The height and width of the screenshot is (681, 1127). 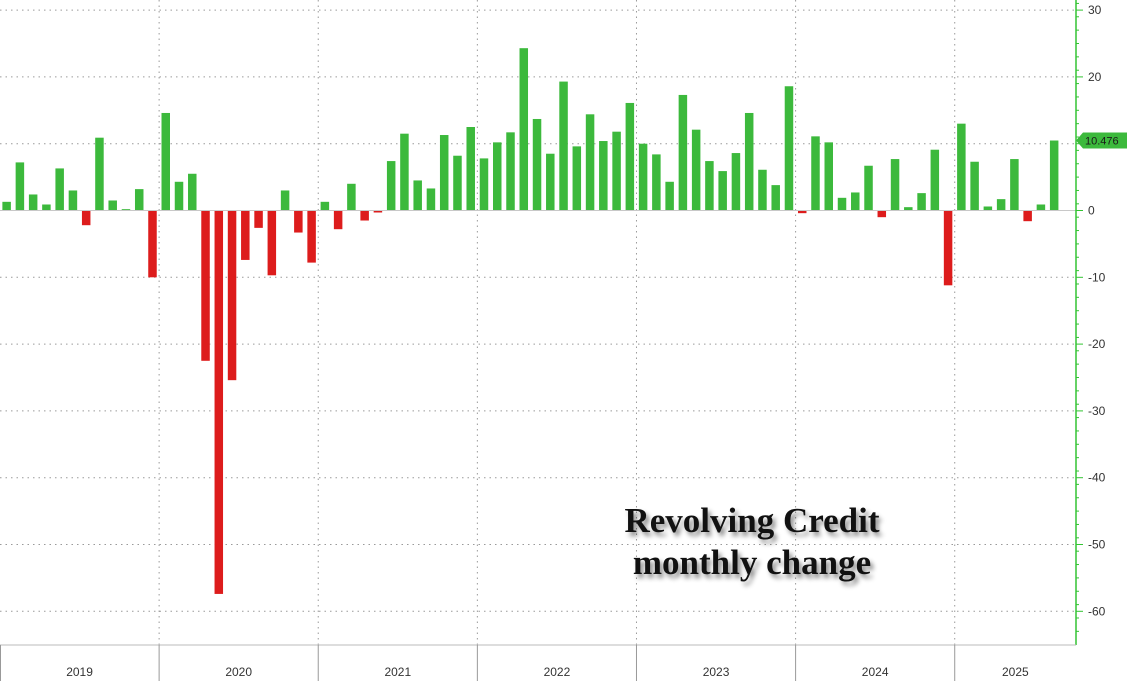 I want to click on last-value-marker: 10.476, so click(x=1101, y=140).